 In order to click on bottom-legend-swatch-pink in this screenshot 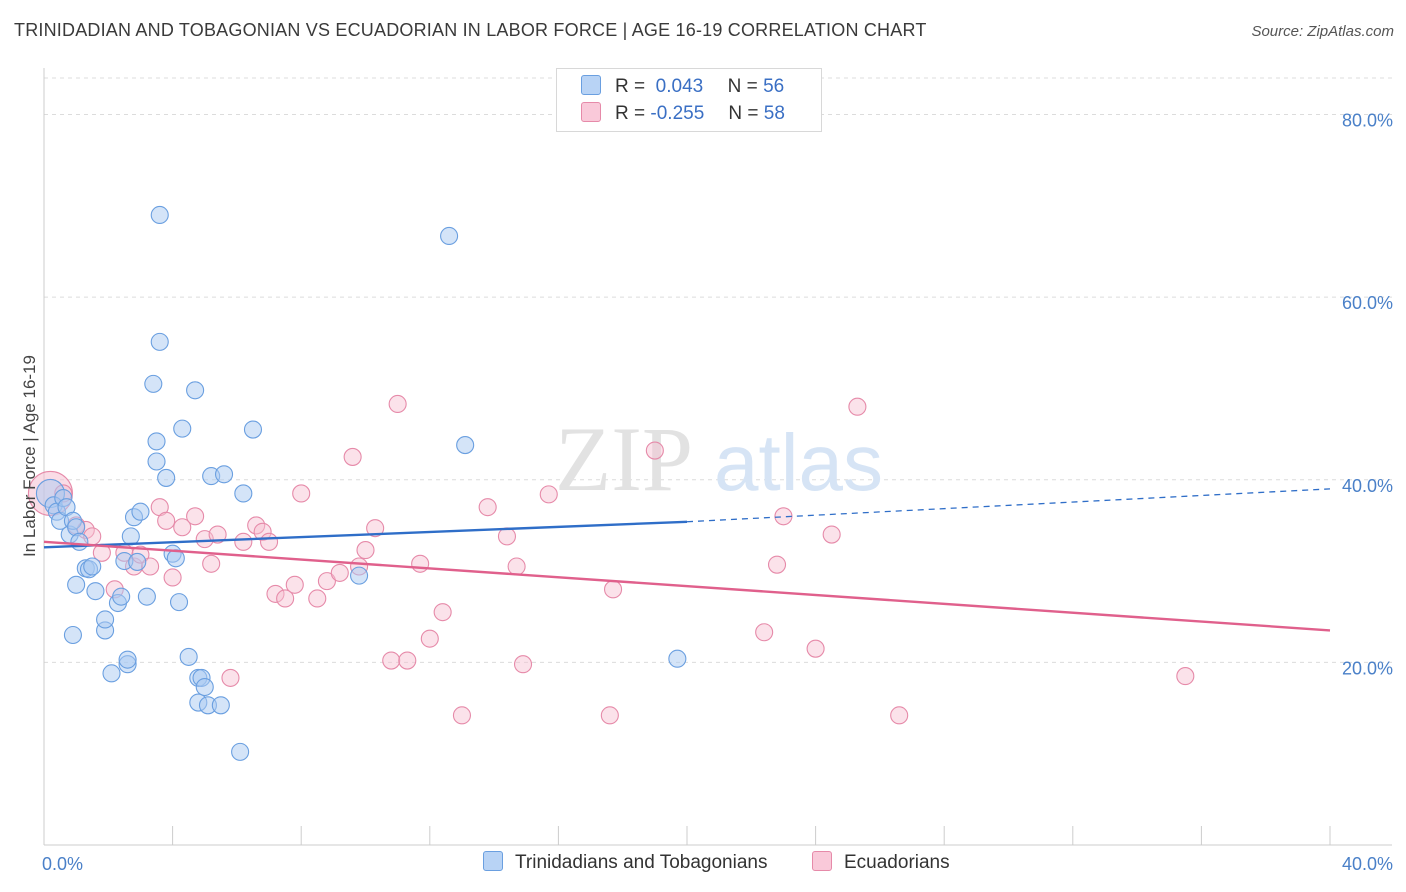, I will do `click(822, 861)`.